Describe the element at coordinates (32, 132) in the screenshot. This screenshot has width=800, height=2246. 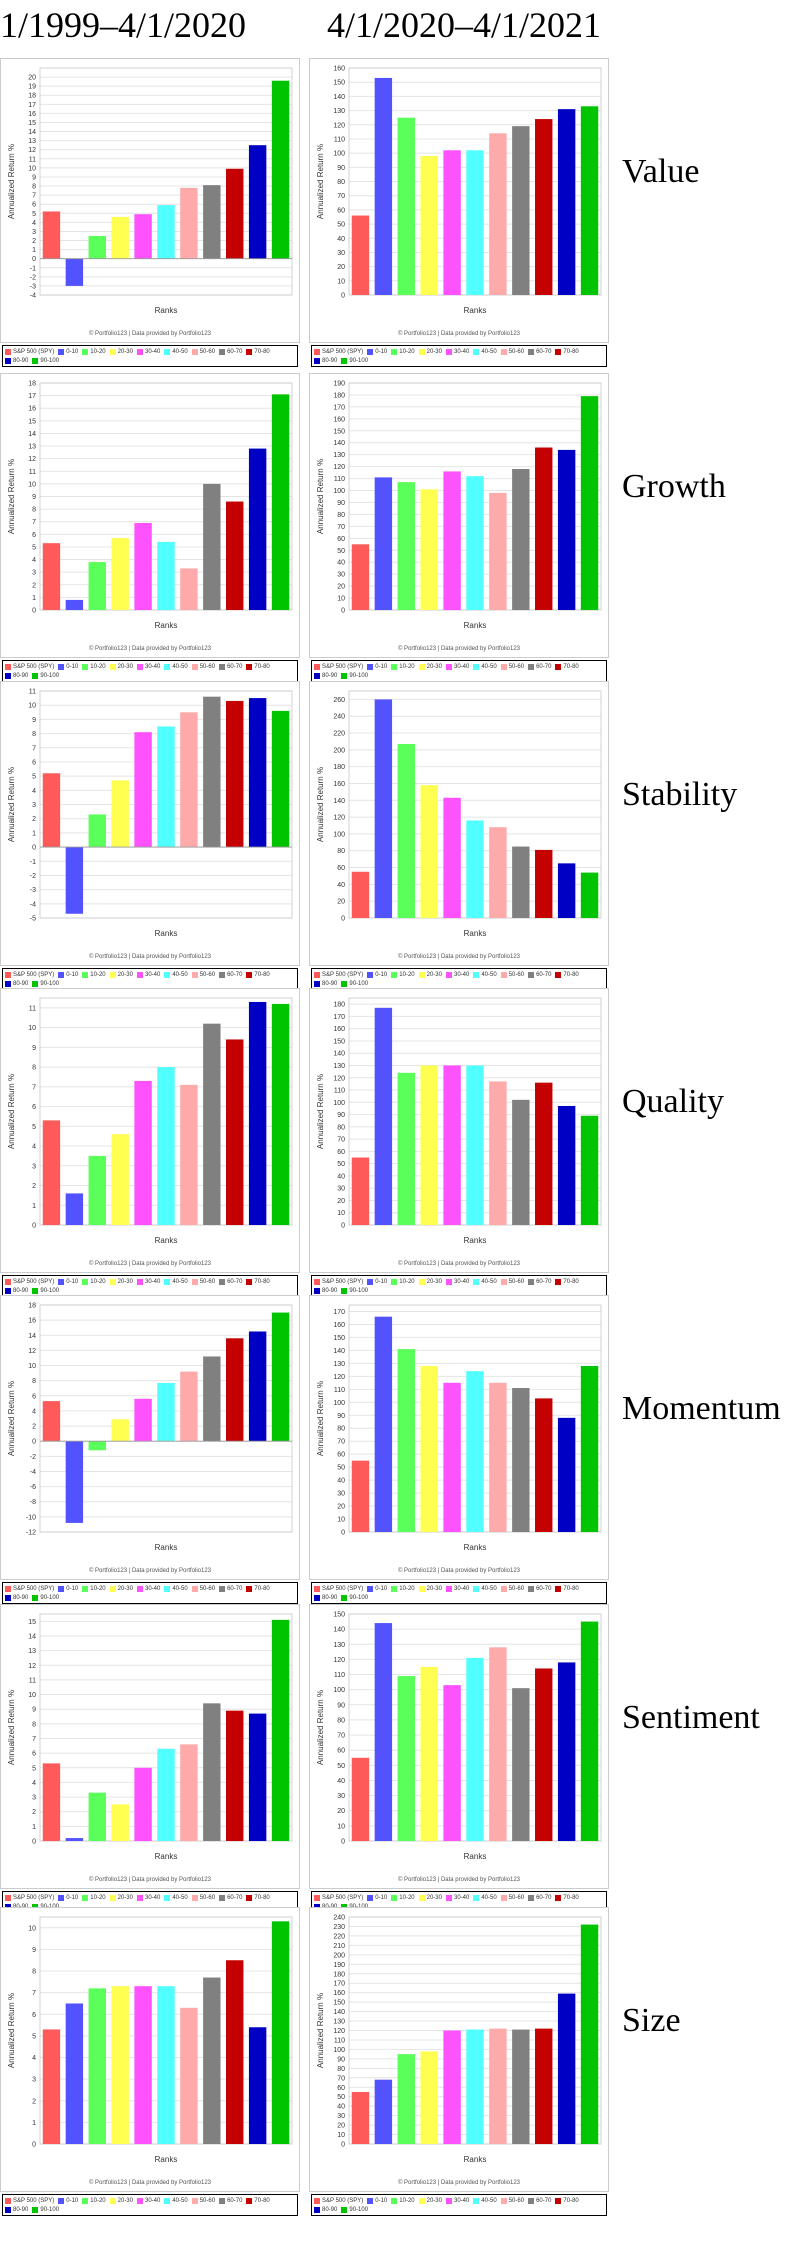
I see `y-tick-label: 14` at that location.